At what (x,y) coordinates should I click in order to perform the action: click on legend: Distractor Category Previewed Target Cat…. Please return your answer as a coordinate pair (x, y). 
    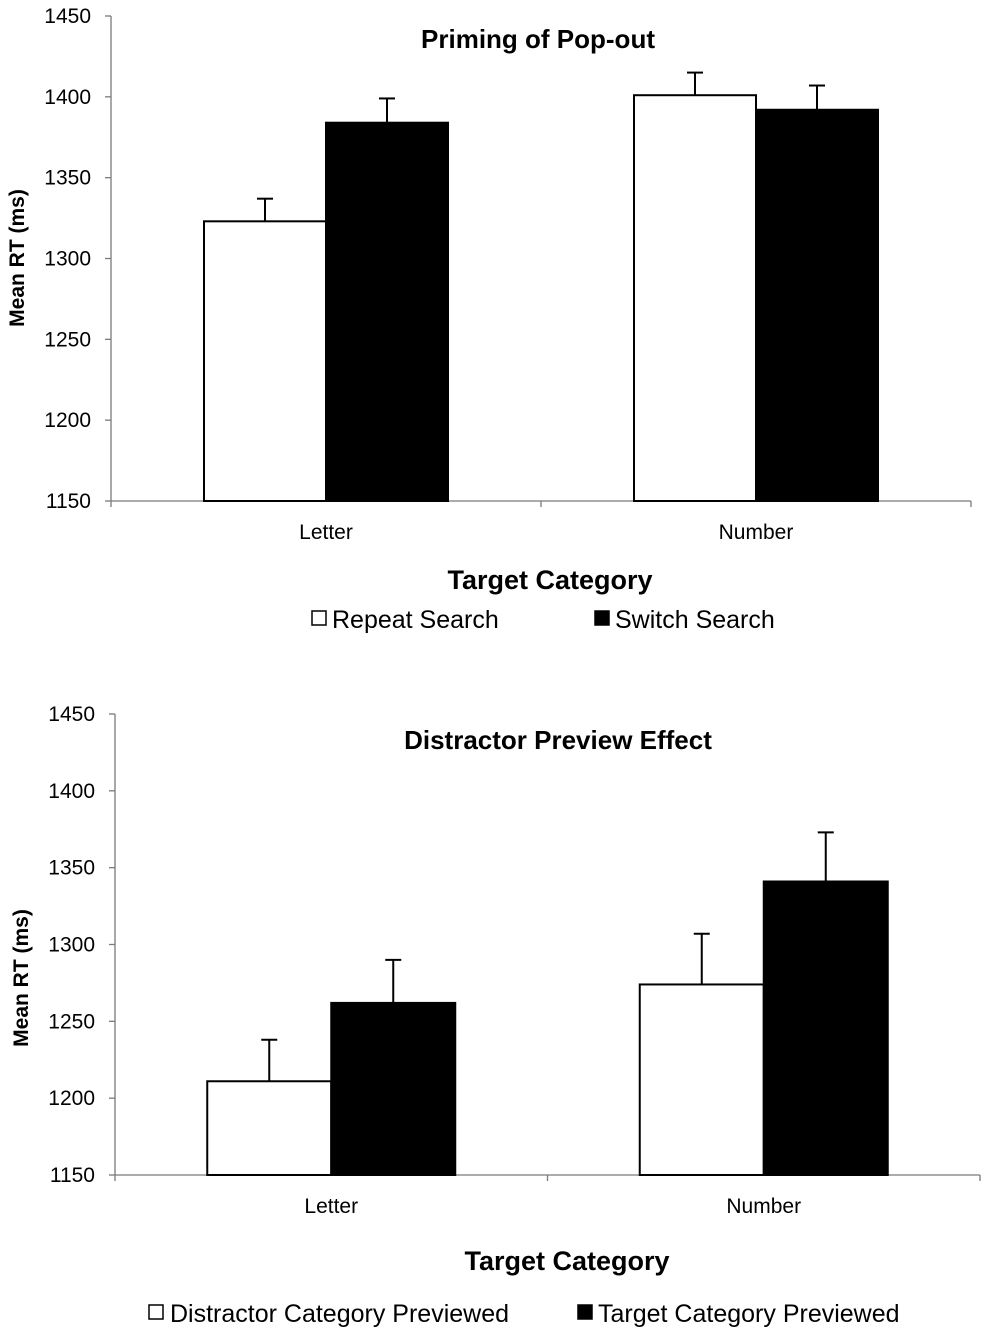
    Looking at the image, I should click on (524, 1314).